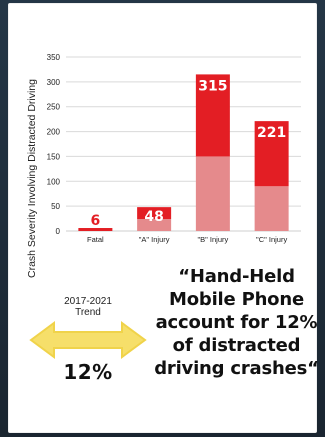 The height and width of the screenshot is (437, 325). What do you see at coordinates (88, 372) in the screenshot?
I see `trend-percent: 12%` at bounding box center [88, 372].